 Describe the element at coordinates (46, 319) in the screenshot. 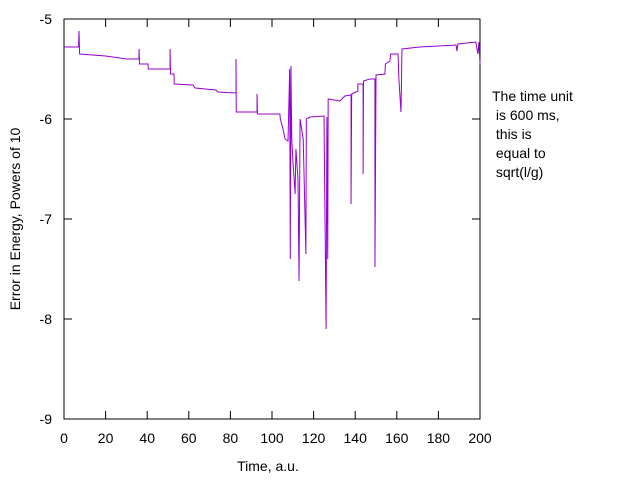

I see `y-tick-label: -8` at that location.